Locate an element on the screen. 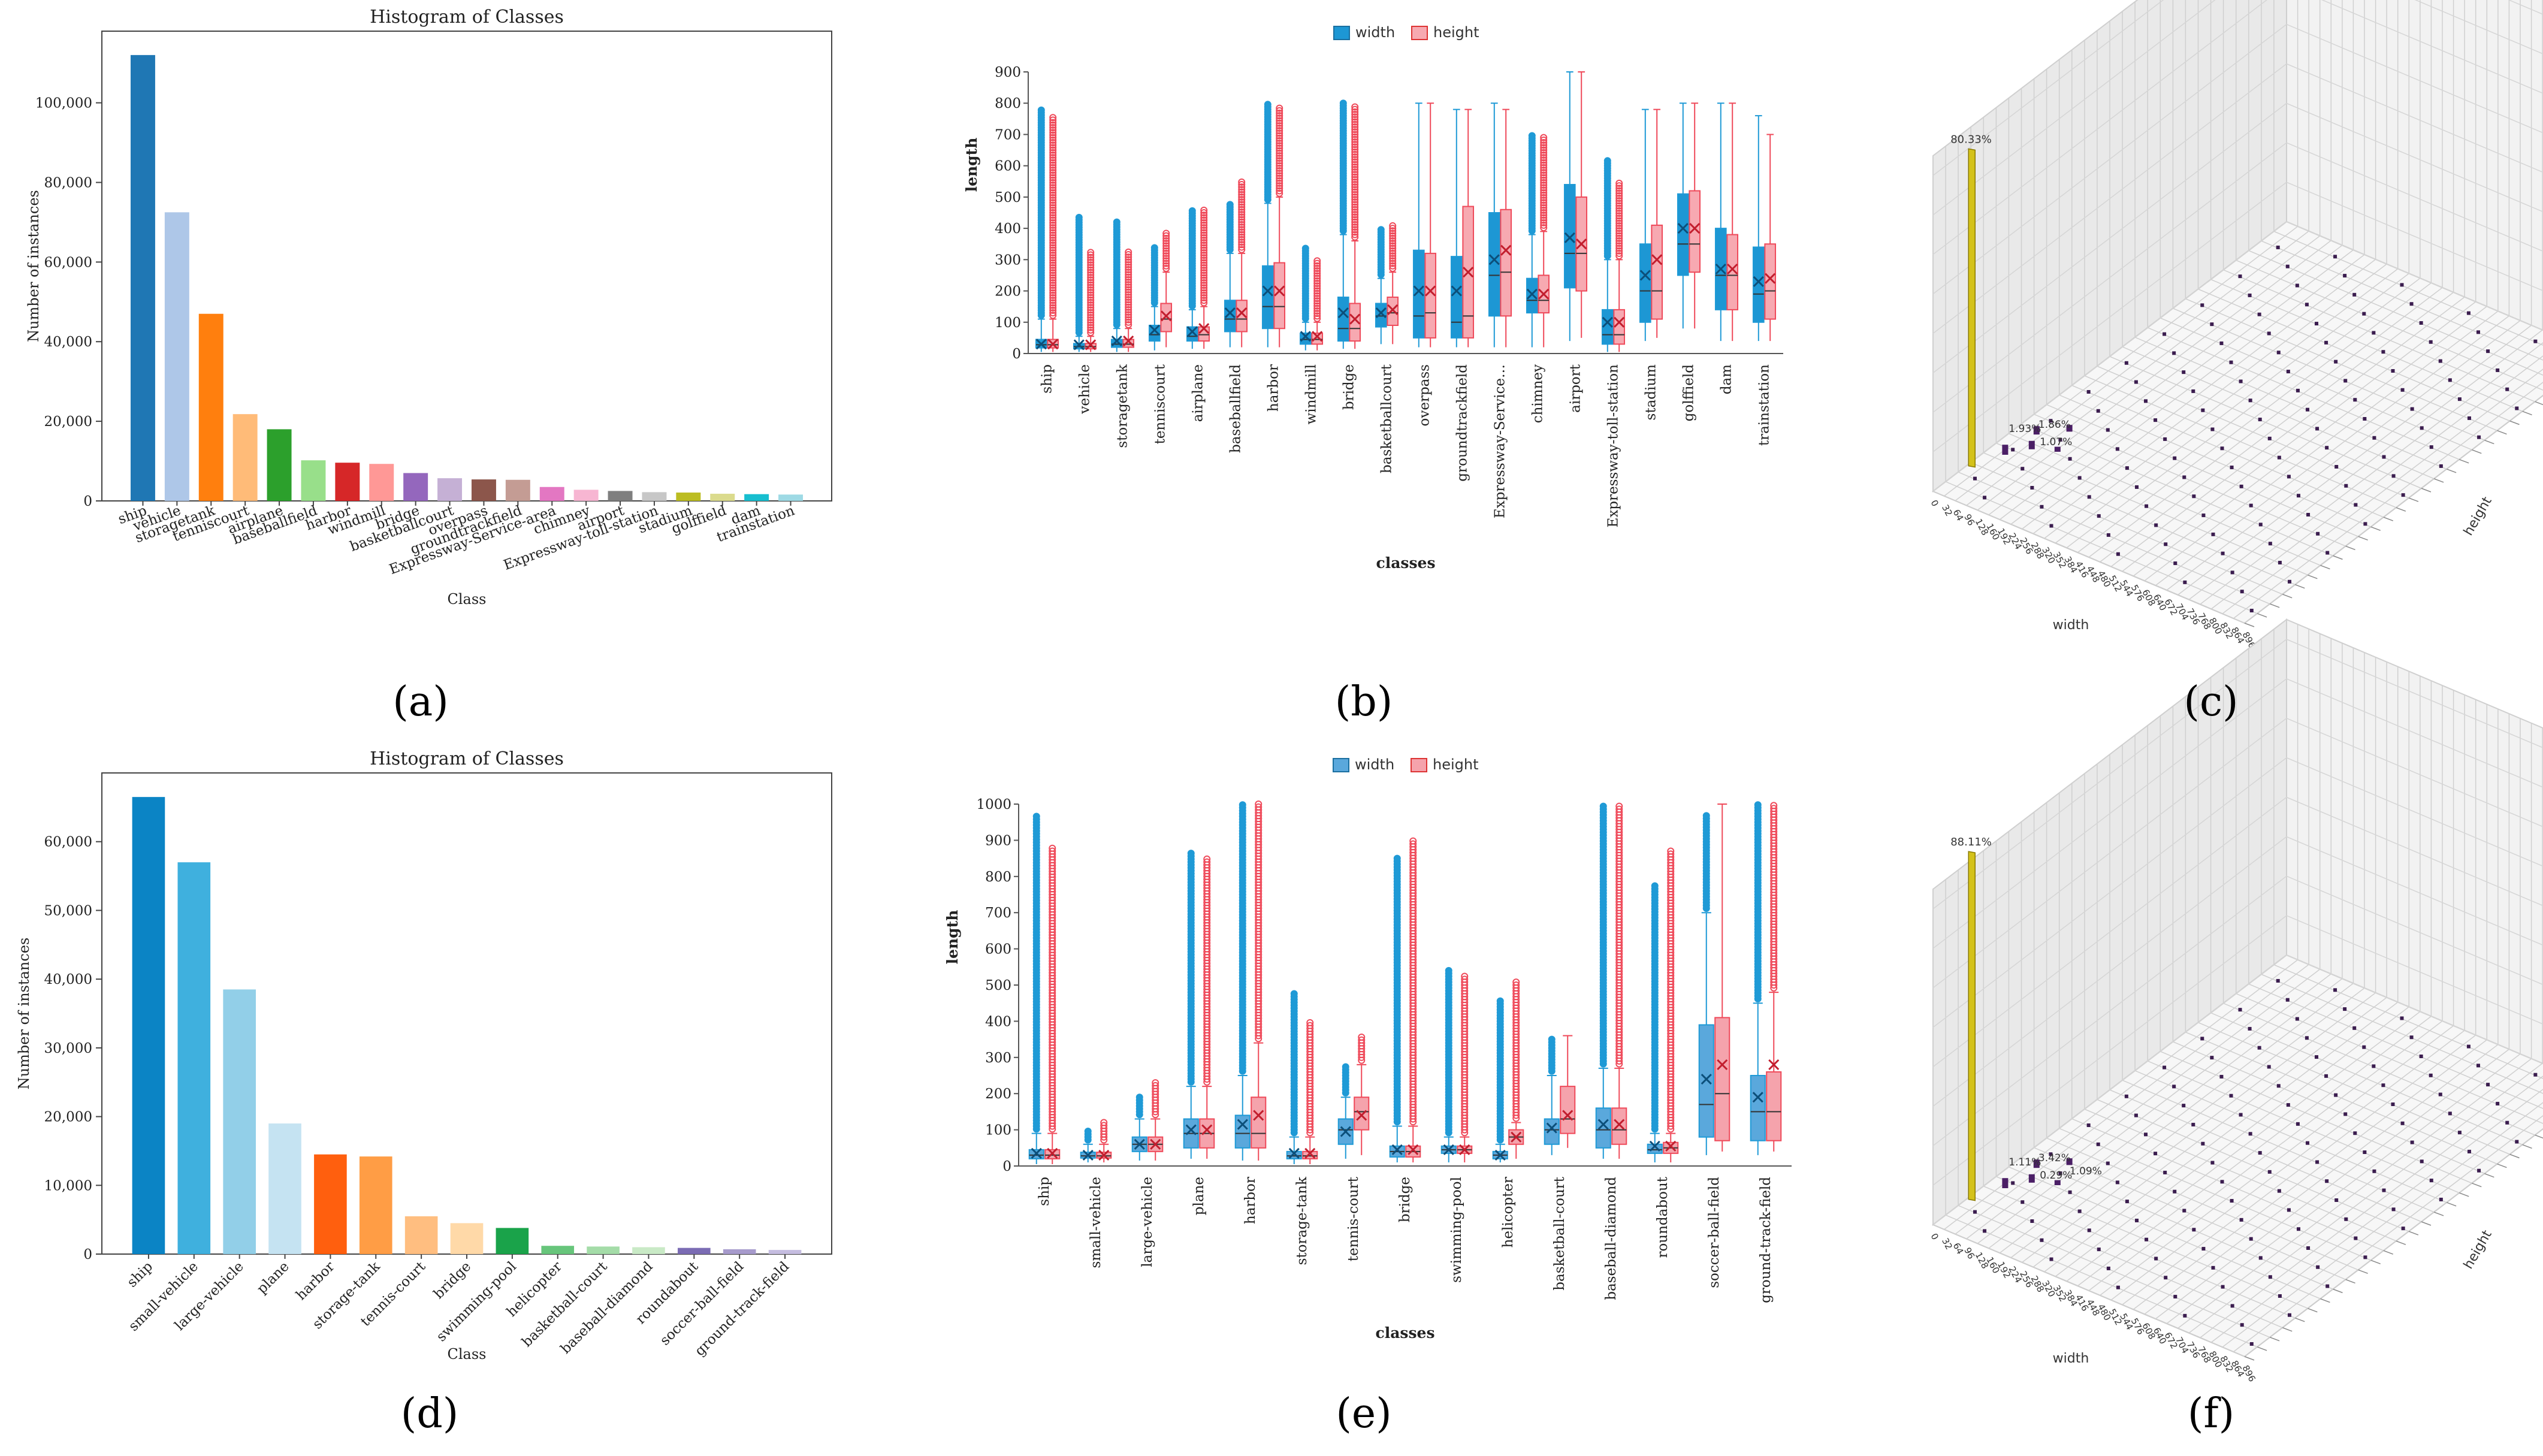  y-tick-label: 600 is located at coordinates (1008, 167).